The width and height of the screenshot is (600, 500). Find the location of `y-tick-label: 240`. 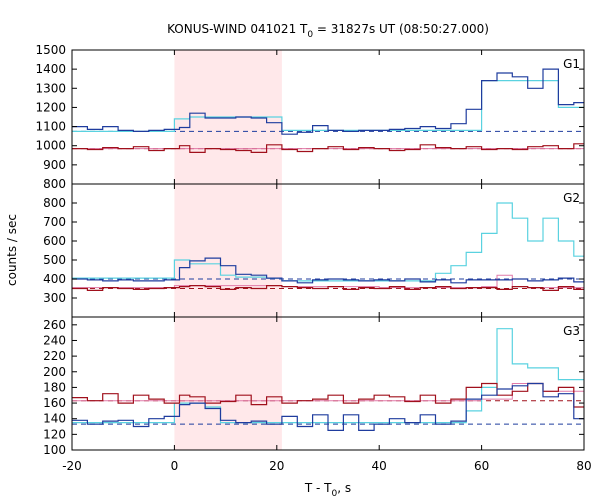

y-tick-label: 240 is located at coordinates (54, 340).